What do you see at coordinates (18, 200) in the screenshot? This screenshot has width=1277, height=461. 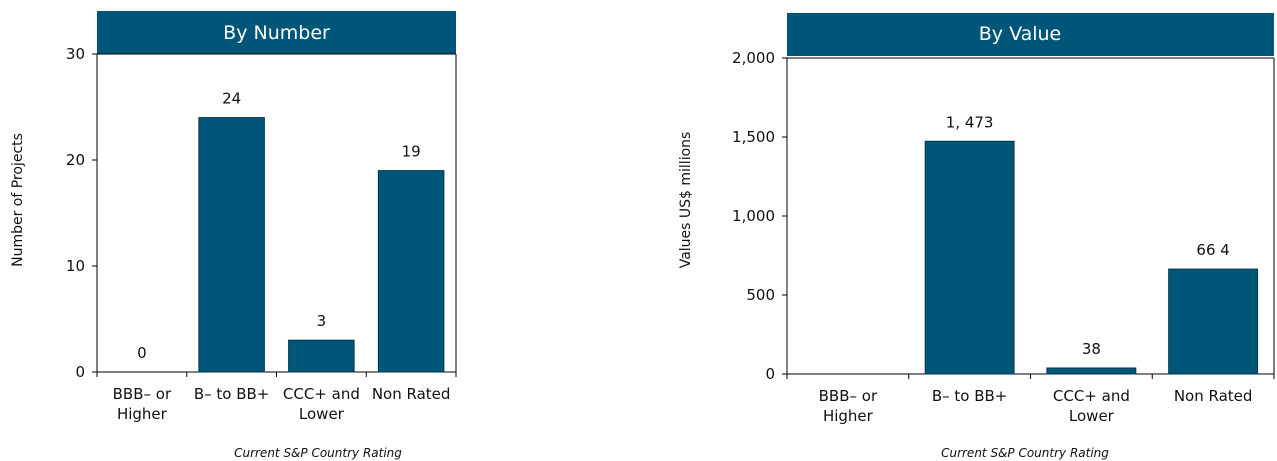 I see `y-axis-label: Number of Projects` at bounding box center [18, 200].